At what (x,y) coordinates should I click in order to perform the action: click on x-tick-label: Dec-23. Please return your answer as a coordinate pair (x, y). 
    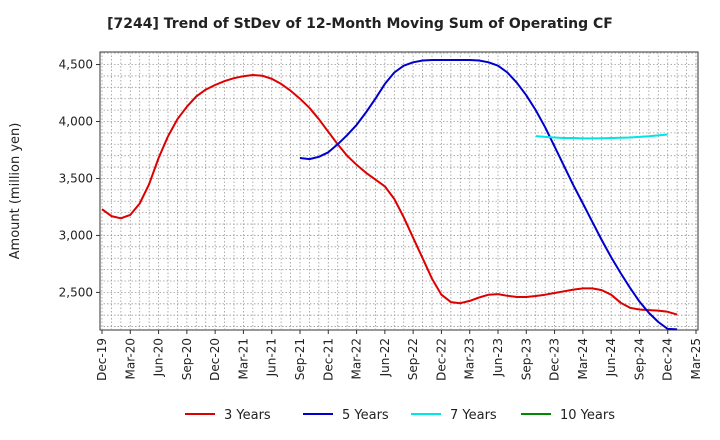
    Looking at the image, I should click on (555, 359).